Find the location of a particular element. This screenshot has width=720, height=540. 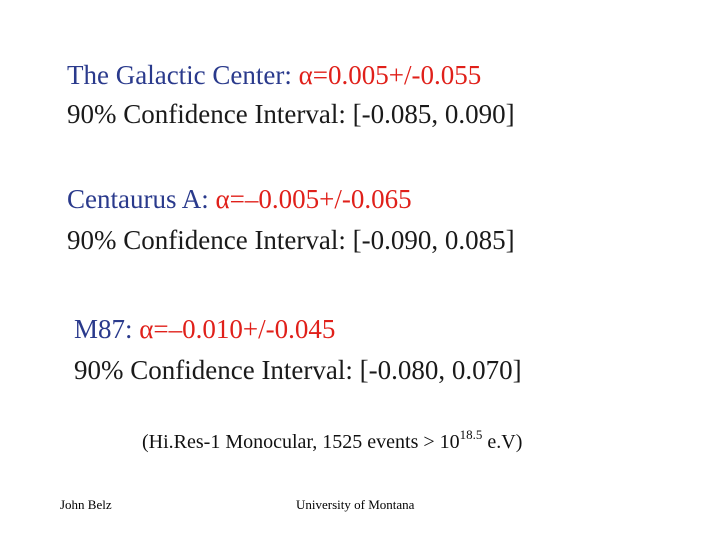

centaurus-a-ci-line: 90% Confidence Interval: [-0.090, 0.085] is located at coordinates (291, 240).